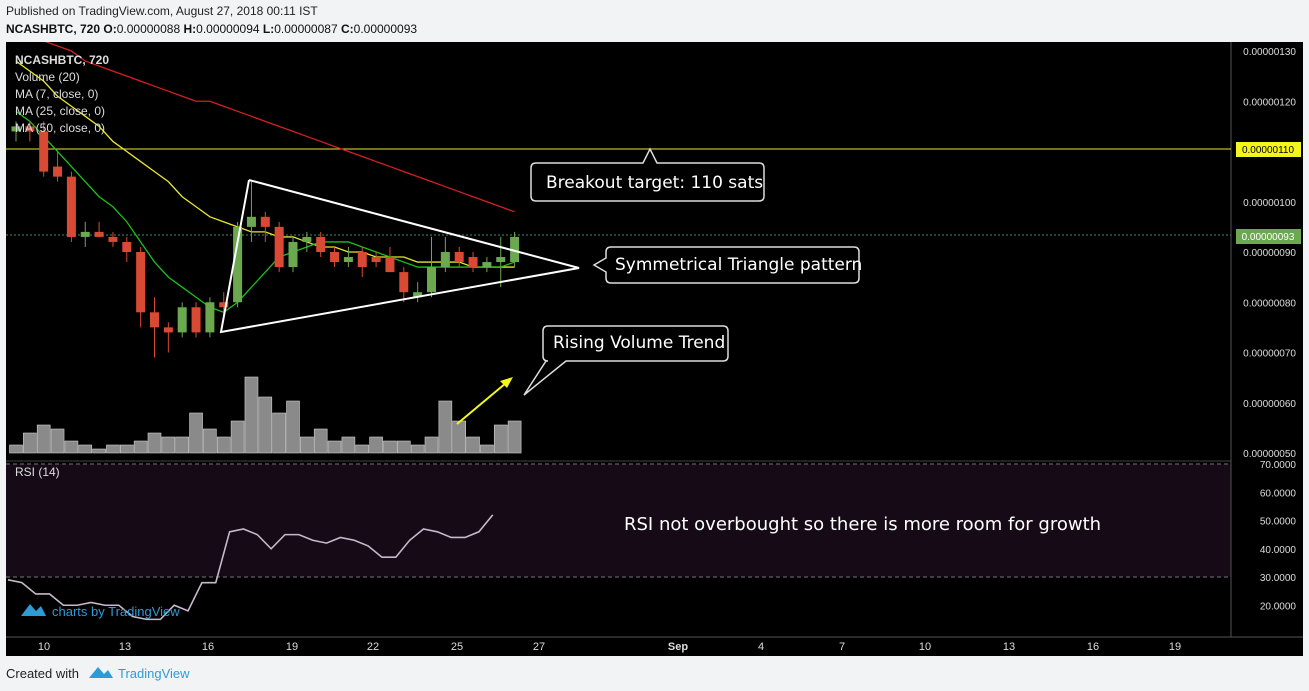  I want to click on target-price-tag-text: 0.00000110, so click(1268, 150).